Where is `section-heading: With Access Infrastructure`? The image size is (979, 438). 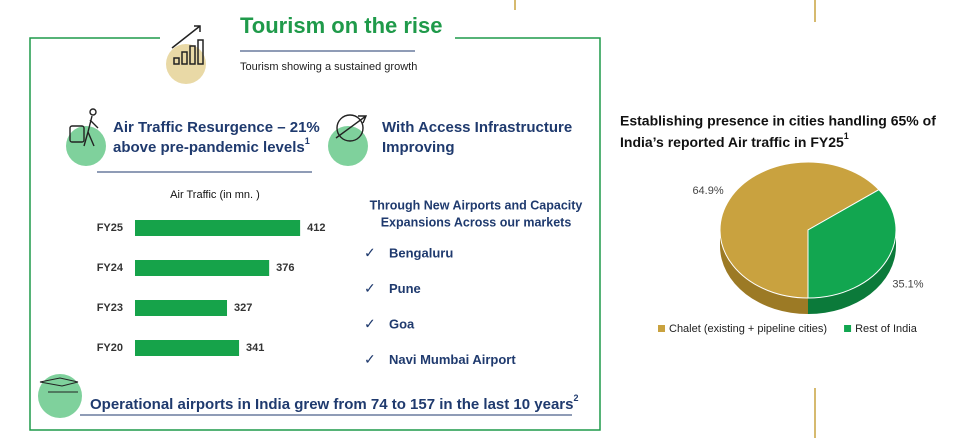 section-heading: With Access Infrastructure is located at coordinates (477, 127).